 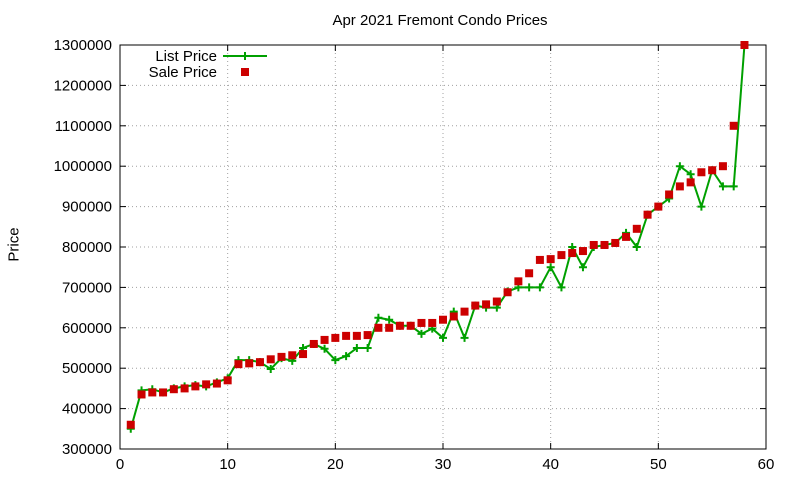 I want to click on y-tick-label: 1200000, so click(x=83, y=85).